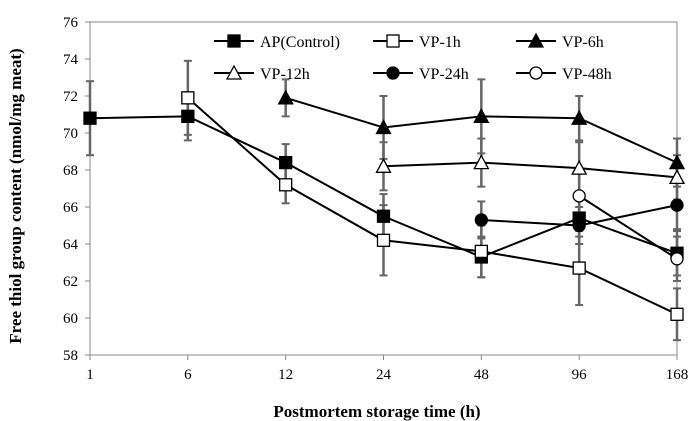 The width and height of the screenshot is (691, 421). I want to click on y-tick-label: 66, so click(71, 208).